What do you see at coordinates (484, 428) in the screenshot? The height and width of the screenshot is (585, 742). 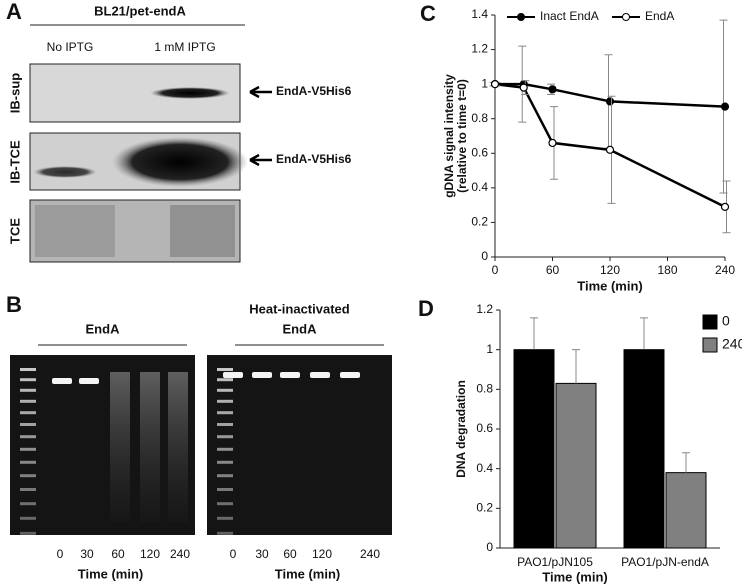 I see `y-tick-label: 0.6` at bounding box center [484, 428].